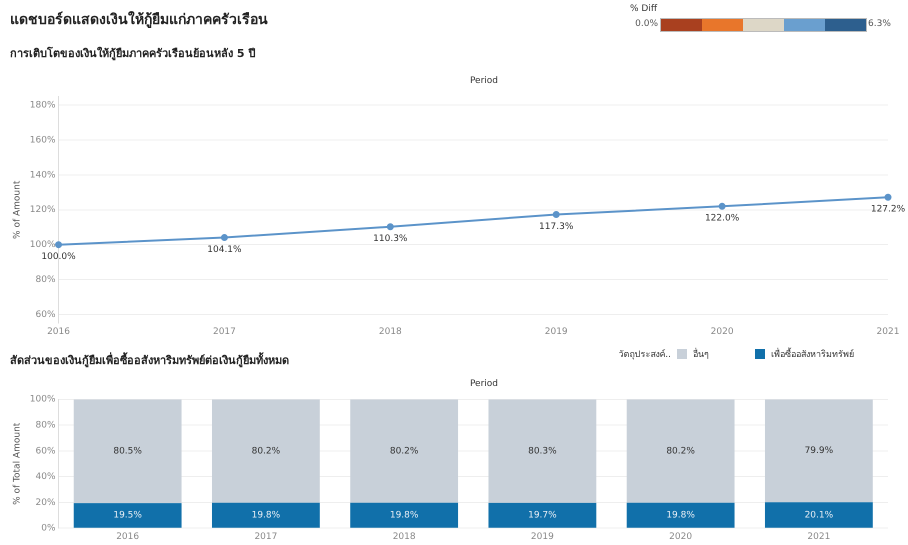 This screenshot has width=908, height=545. Describe the element at coordinates (812, 354) in the screenshot. I see `legend-label: เพื่อซื้ออสังหาริมทรัพย์` at that location.